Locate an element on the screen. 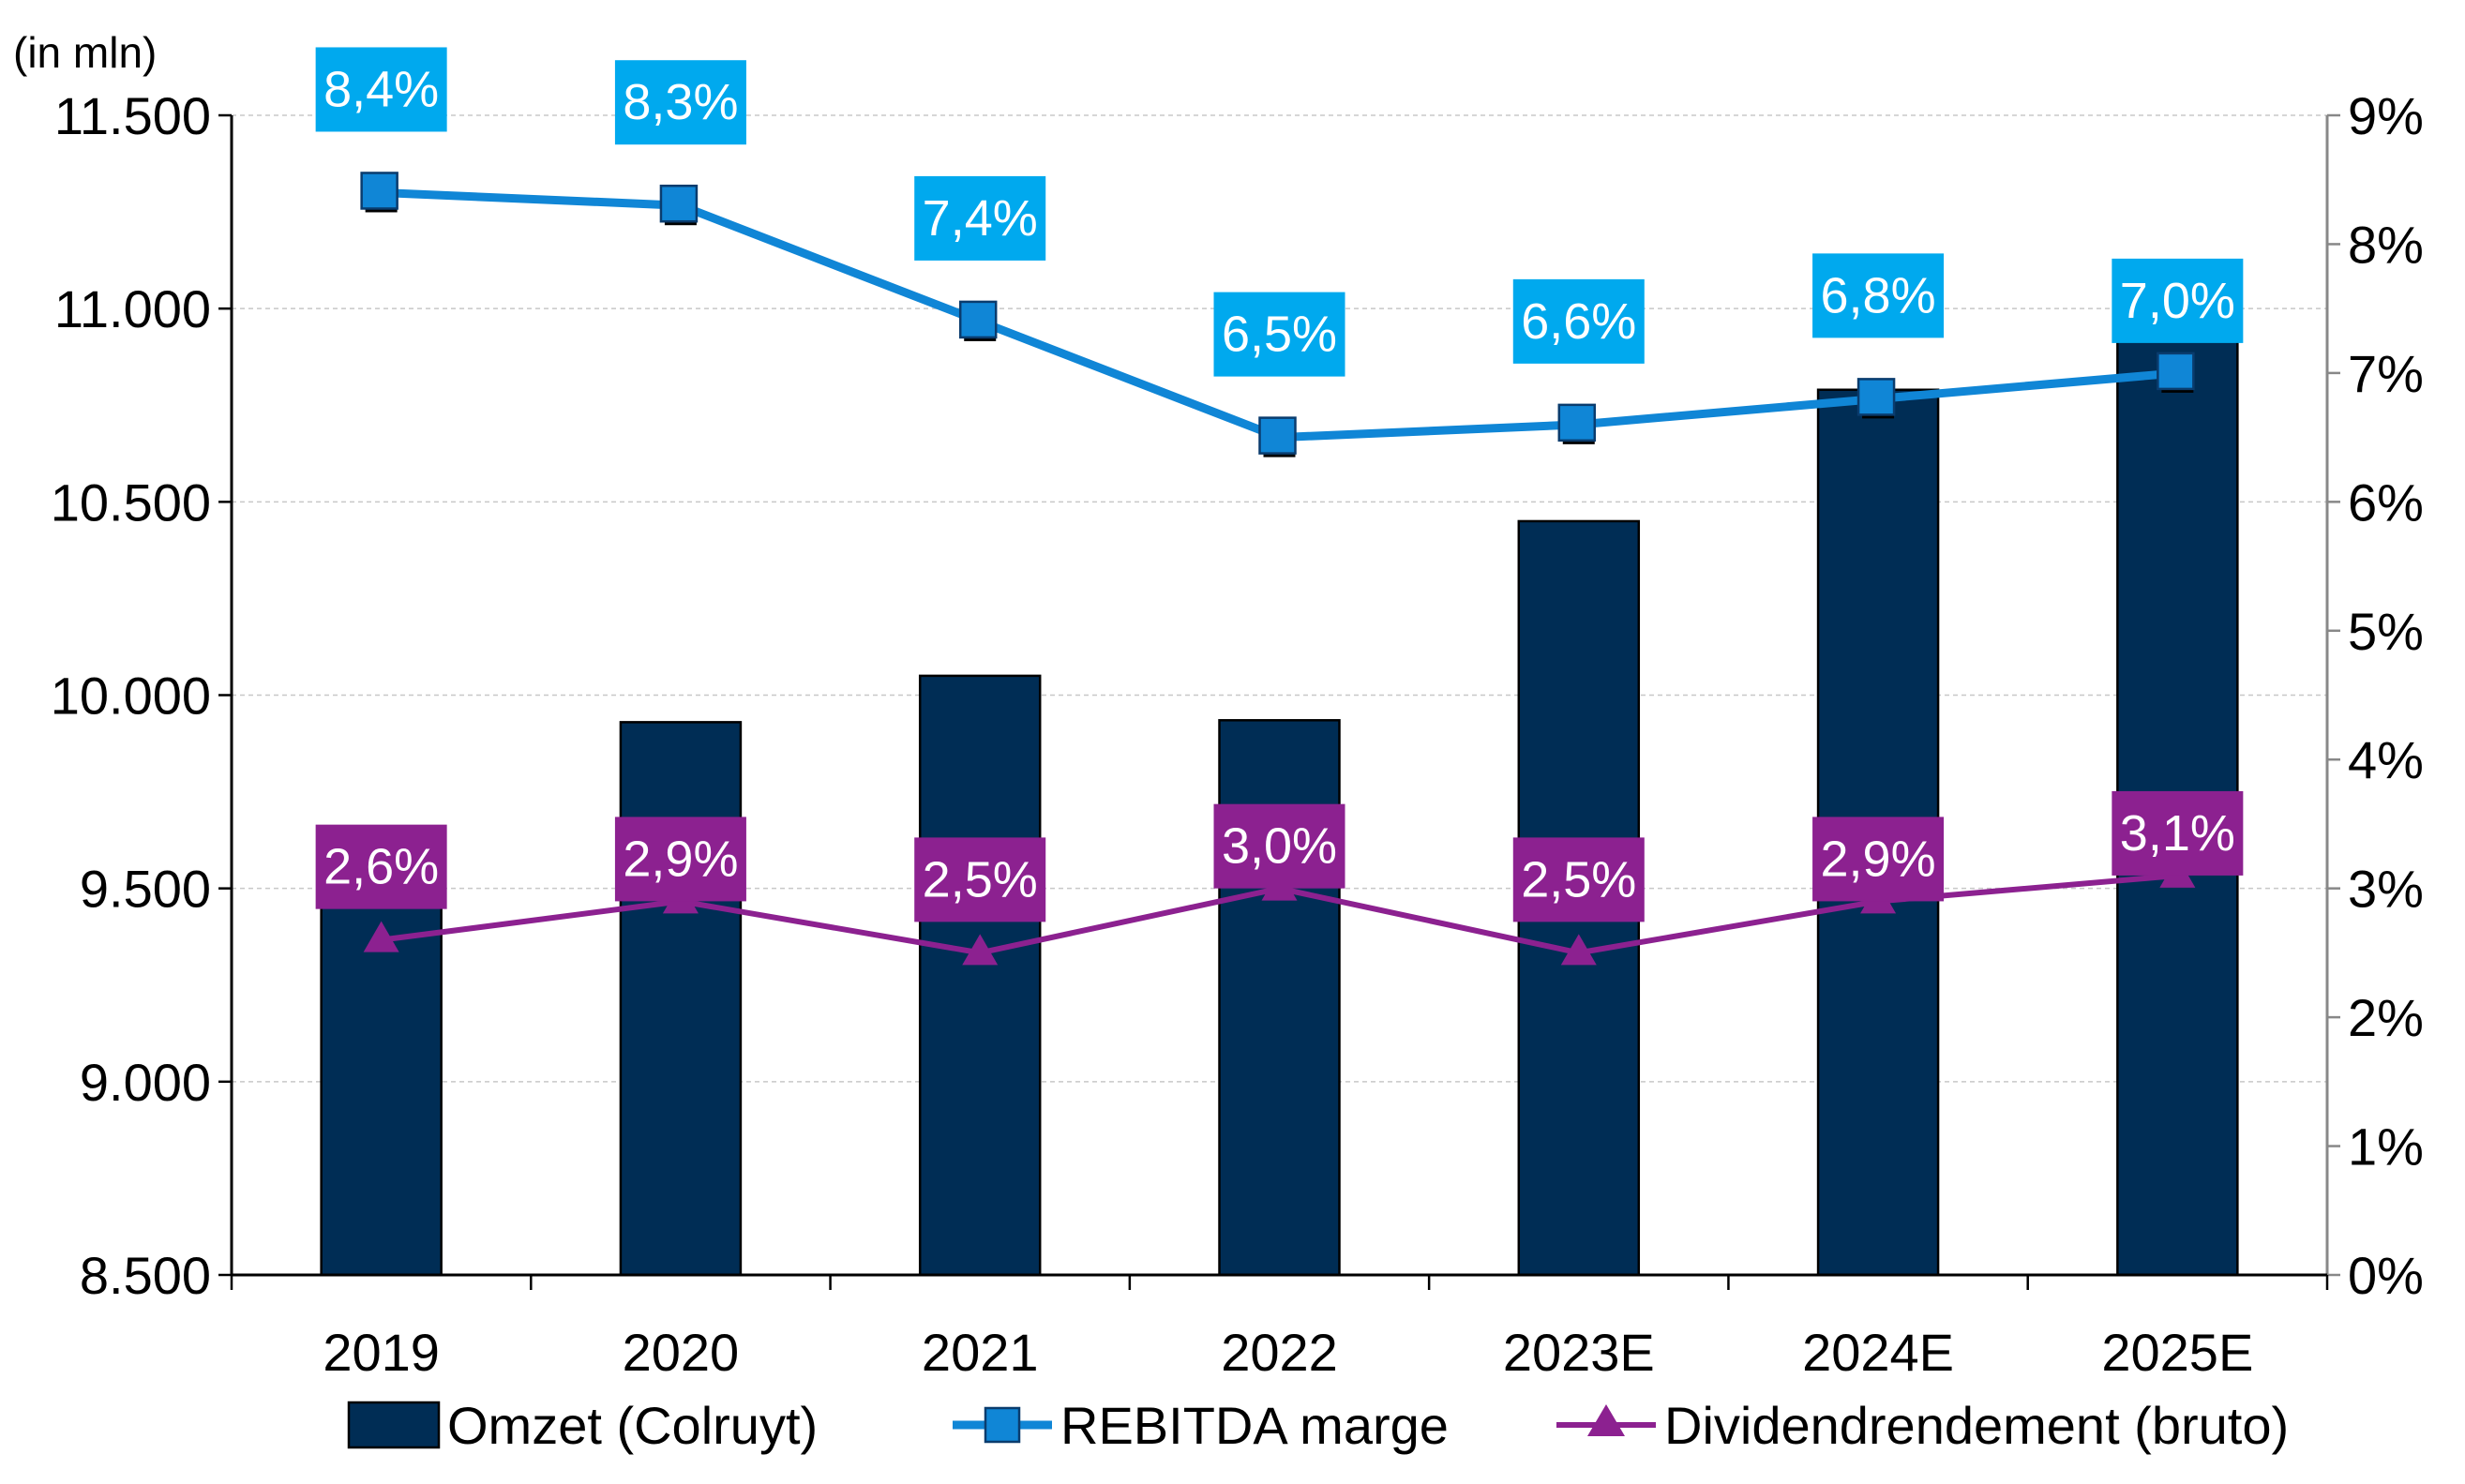 The image size is (2465, 1484). category-label: 2023E is located at coordinates (1579, 1352).